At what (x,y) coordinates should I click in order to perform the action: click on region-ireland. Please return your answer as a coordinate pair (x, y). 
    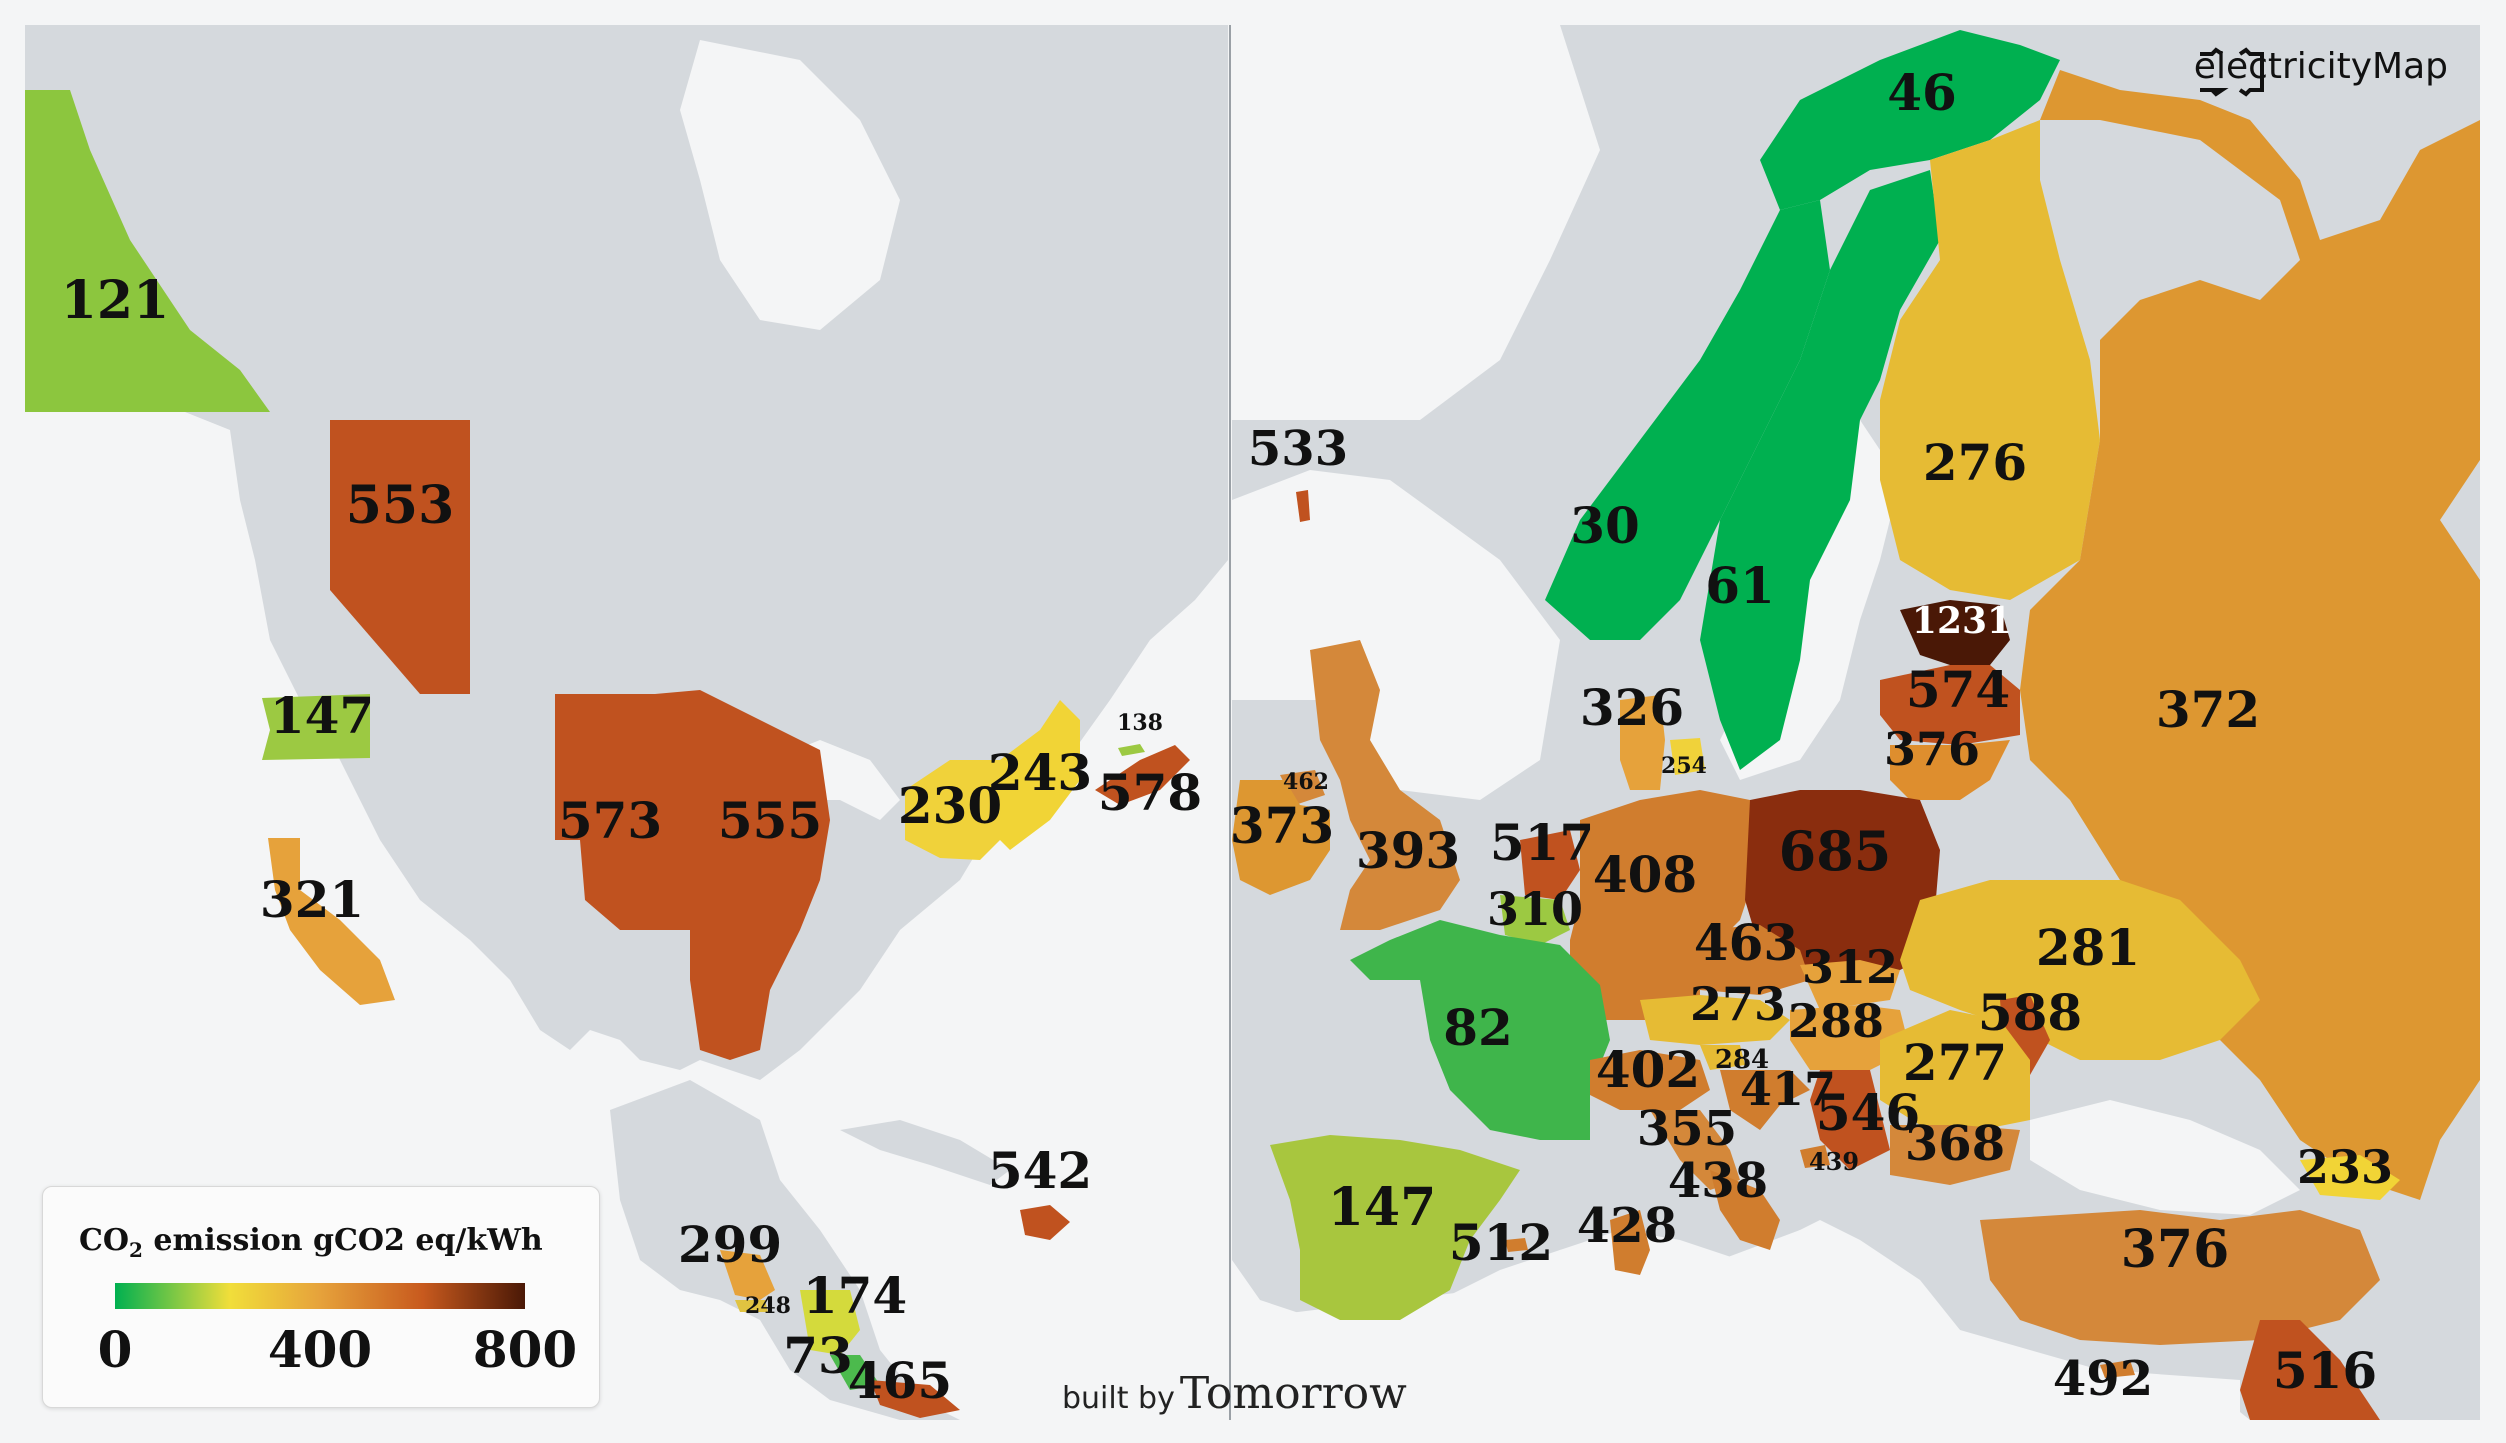
    Looking at the image, I should click on (1281, 837).